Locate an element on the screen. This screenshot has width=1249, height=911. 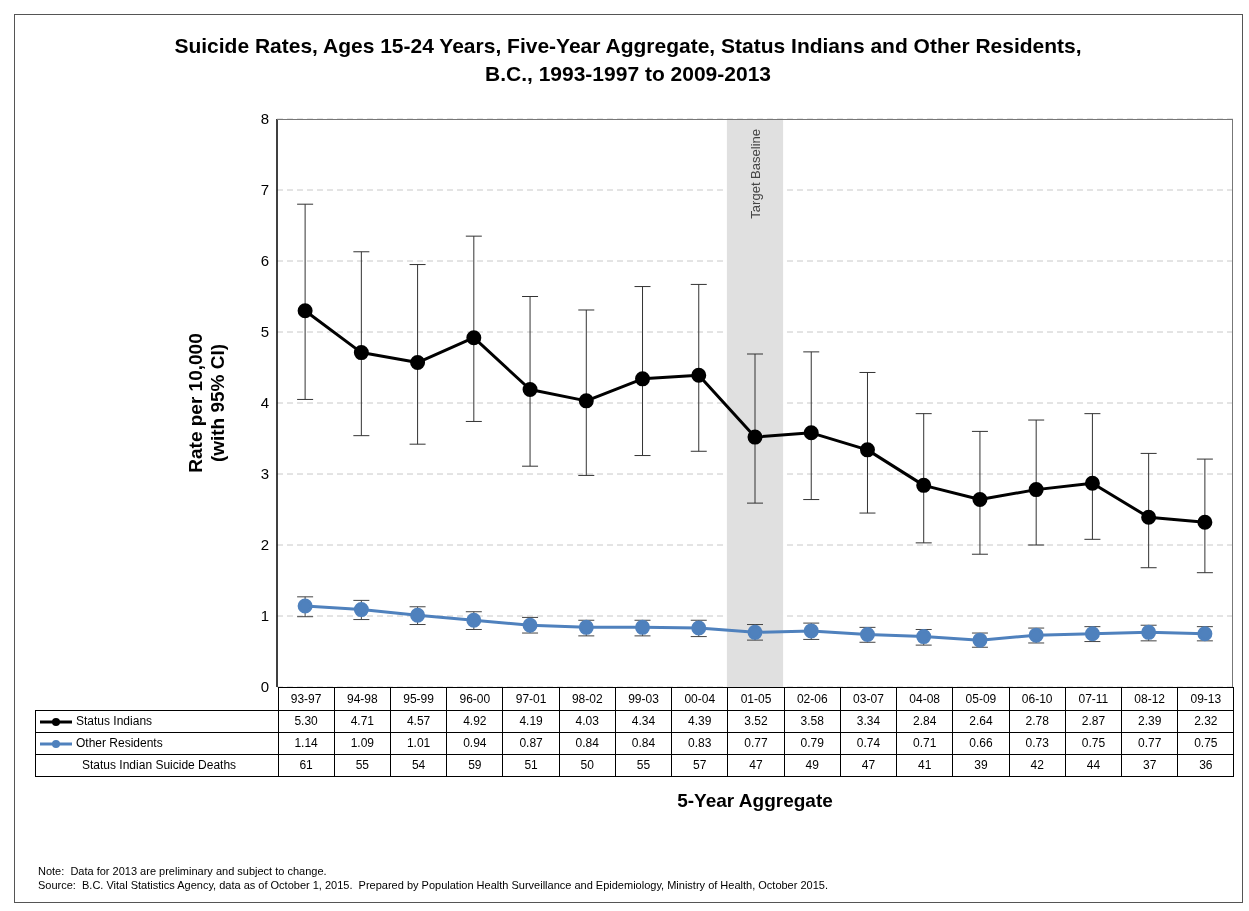
text: 51 is located at coordinates (531, 765).